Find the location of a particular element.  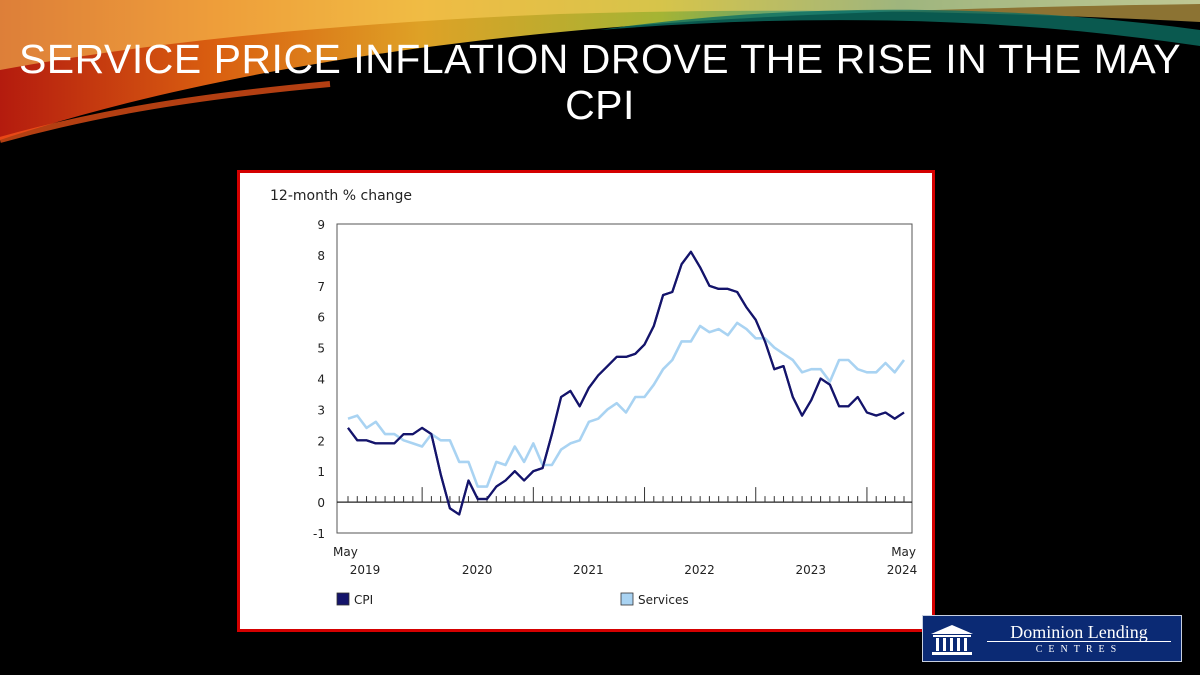

x-year-label: 2021 is located at coordinates (588, 570).